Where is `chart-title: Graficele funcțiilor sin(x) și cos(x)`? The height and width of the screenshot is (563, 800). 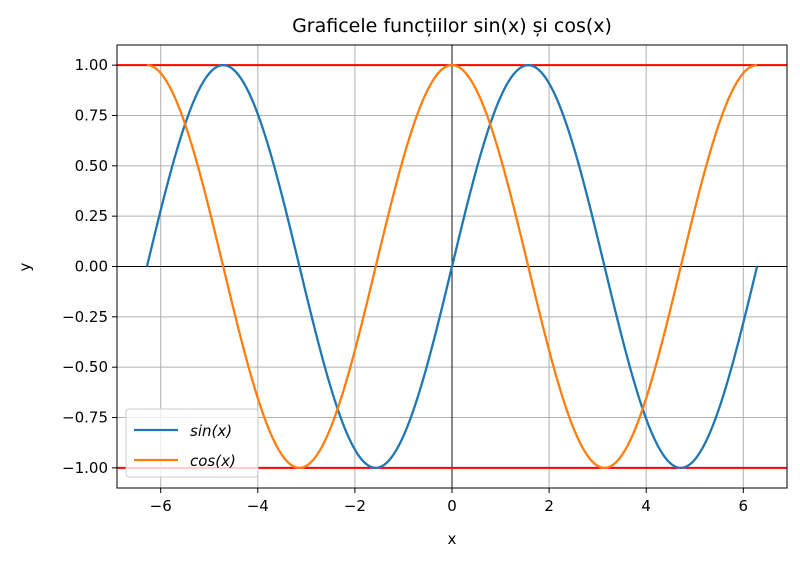 chart-title: Graficele funcțiilor sin(x) și cos(x) is located at coordinates (452, 26).